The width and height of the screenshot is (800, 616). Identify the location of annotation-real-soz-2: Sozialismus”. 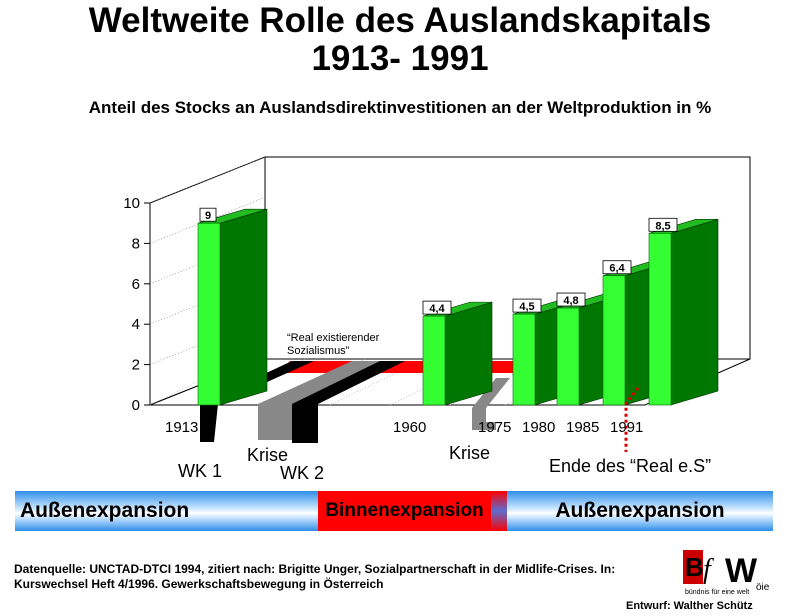
(318, 351).